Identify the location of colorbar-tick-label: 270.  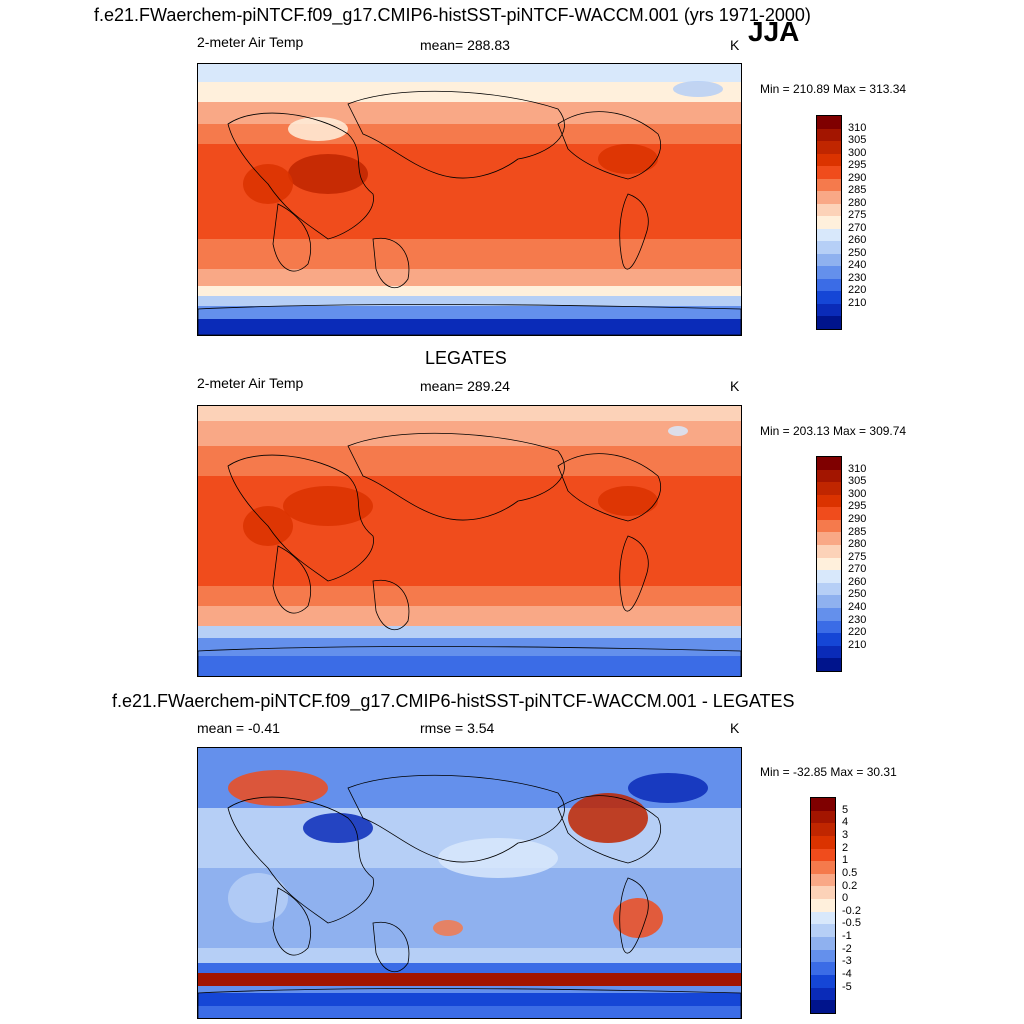
(857, 569).